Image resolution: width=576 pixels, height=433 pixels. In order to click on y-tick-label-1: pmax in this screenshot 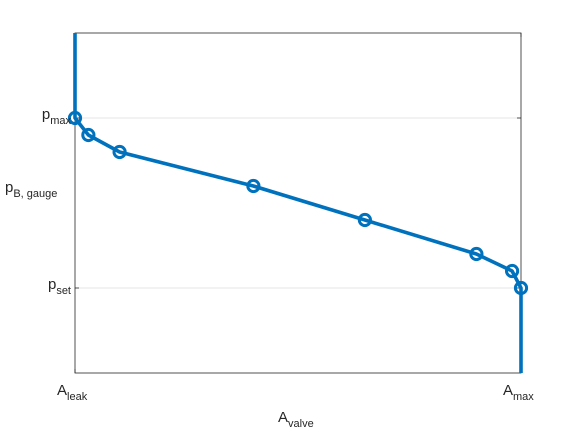, I will do `click(57, 116)`.